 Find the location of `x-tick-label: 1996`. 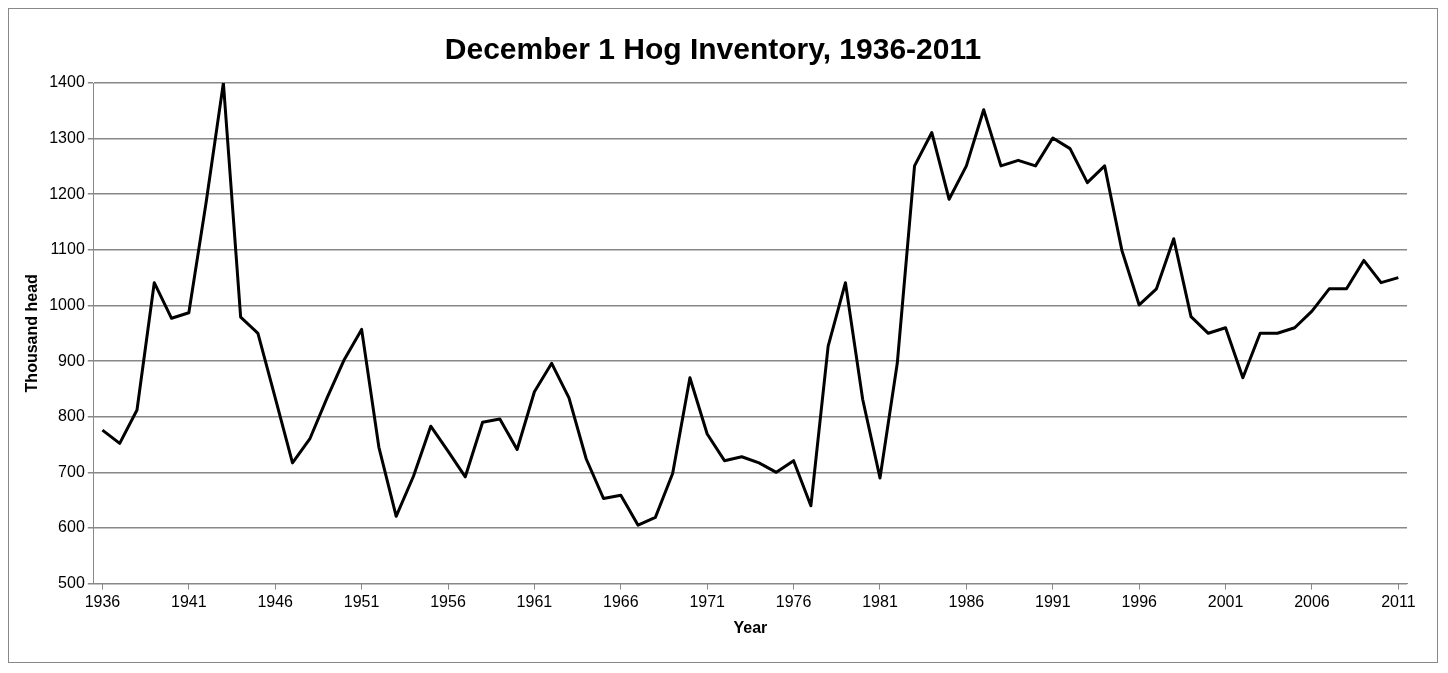

x-tick-label: 1996 is located at coordinates (1139, 601).